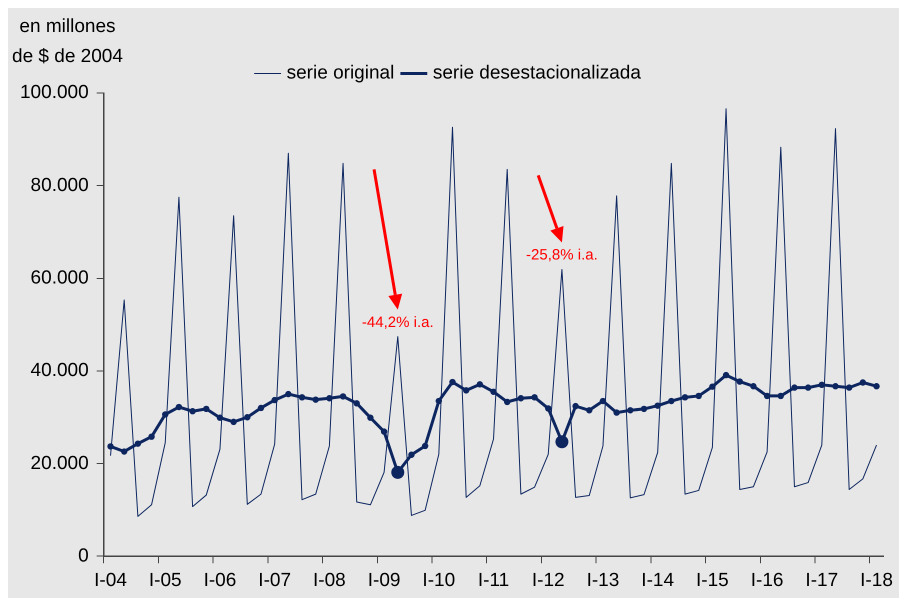 This screenshot has width=907, height=601. I want to click on y-axis-title: en millones de $ de 2004, so click(67, 42).